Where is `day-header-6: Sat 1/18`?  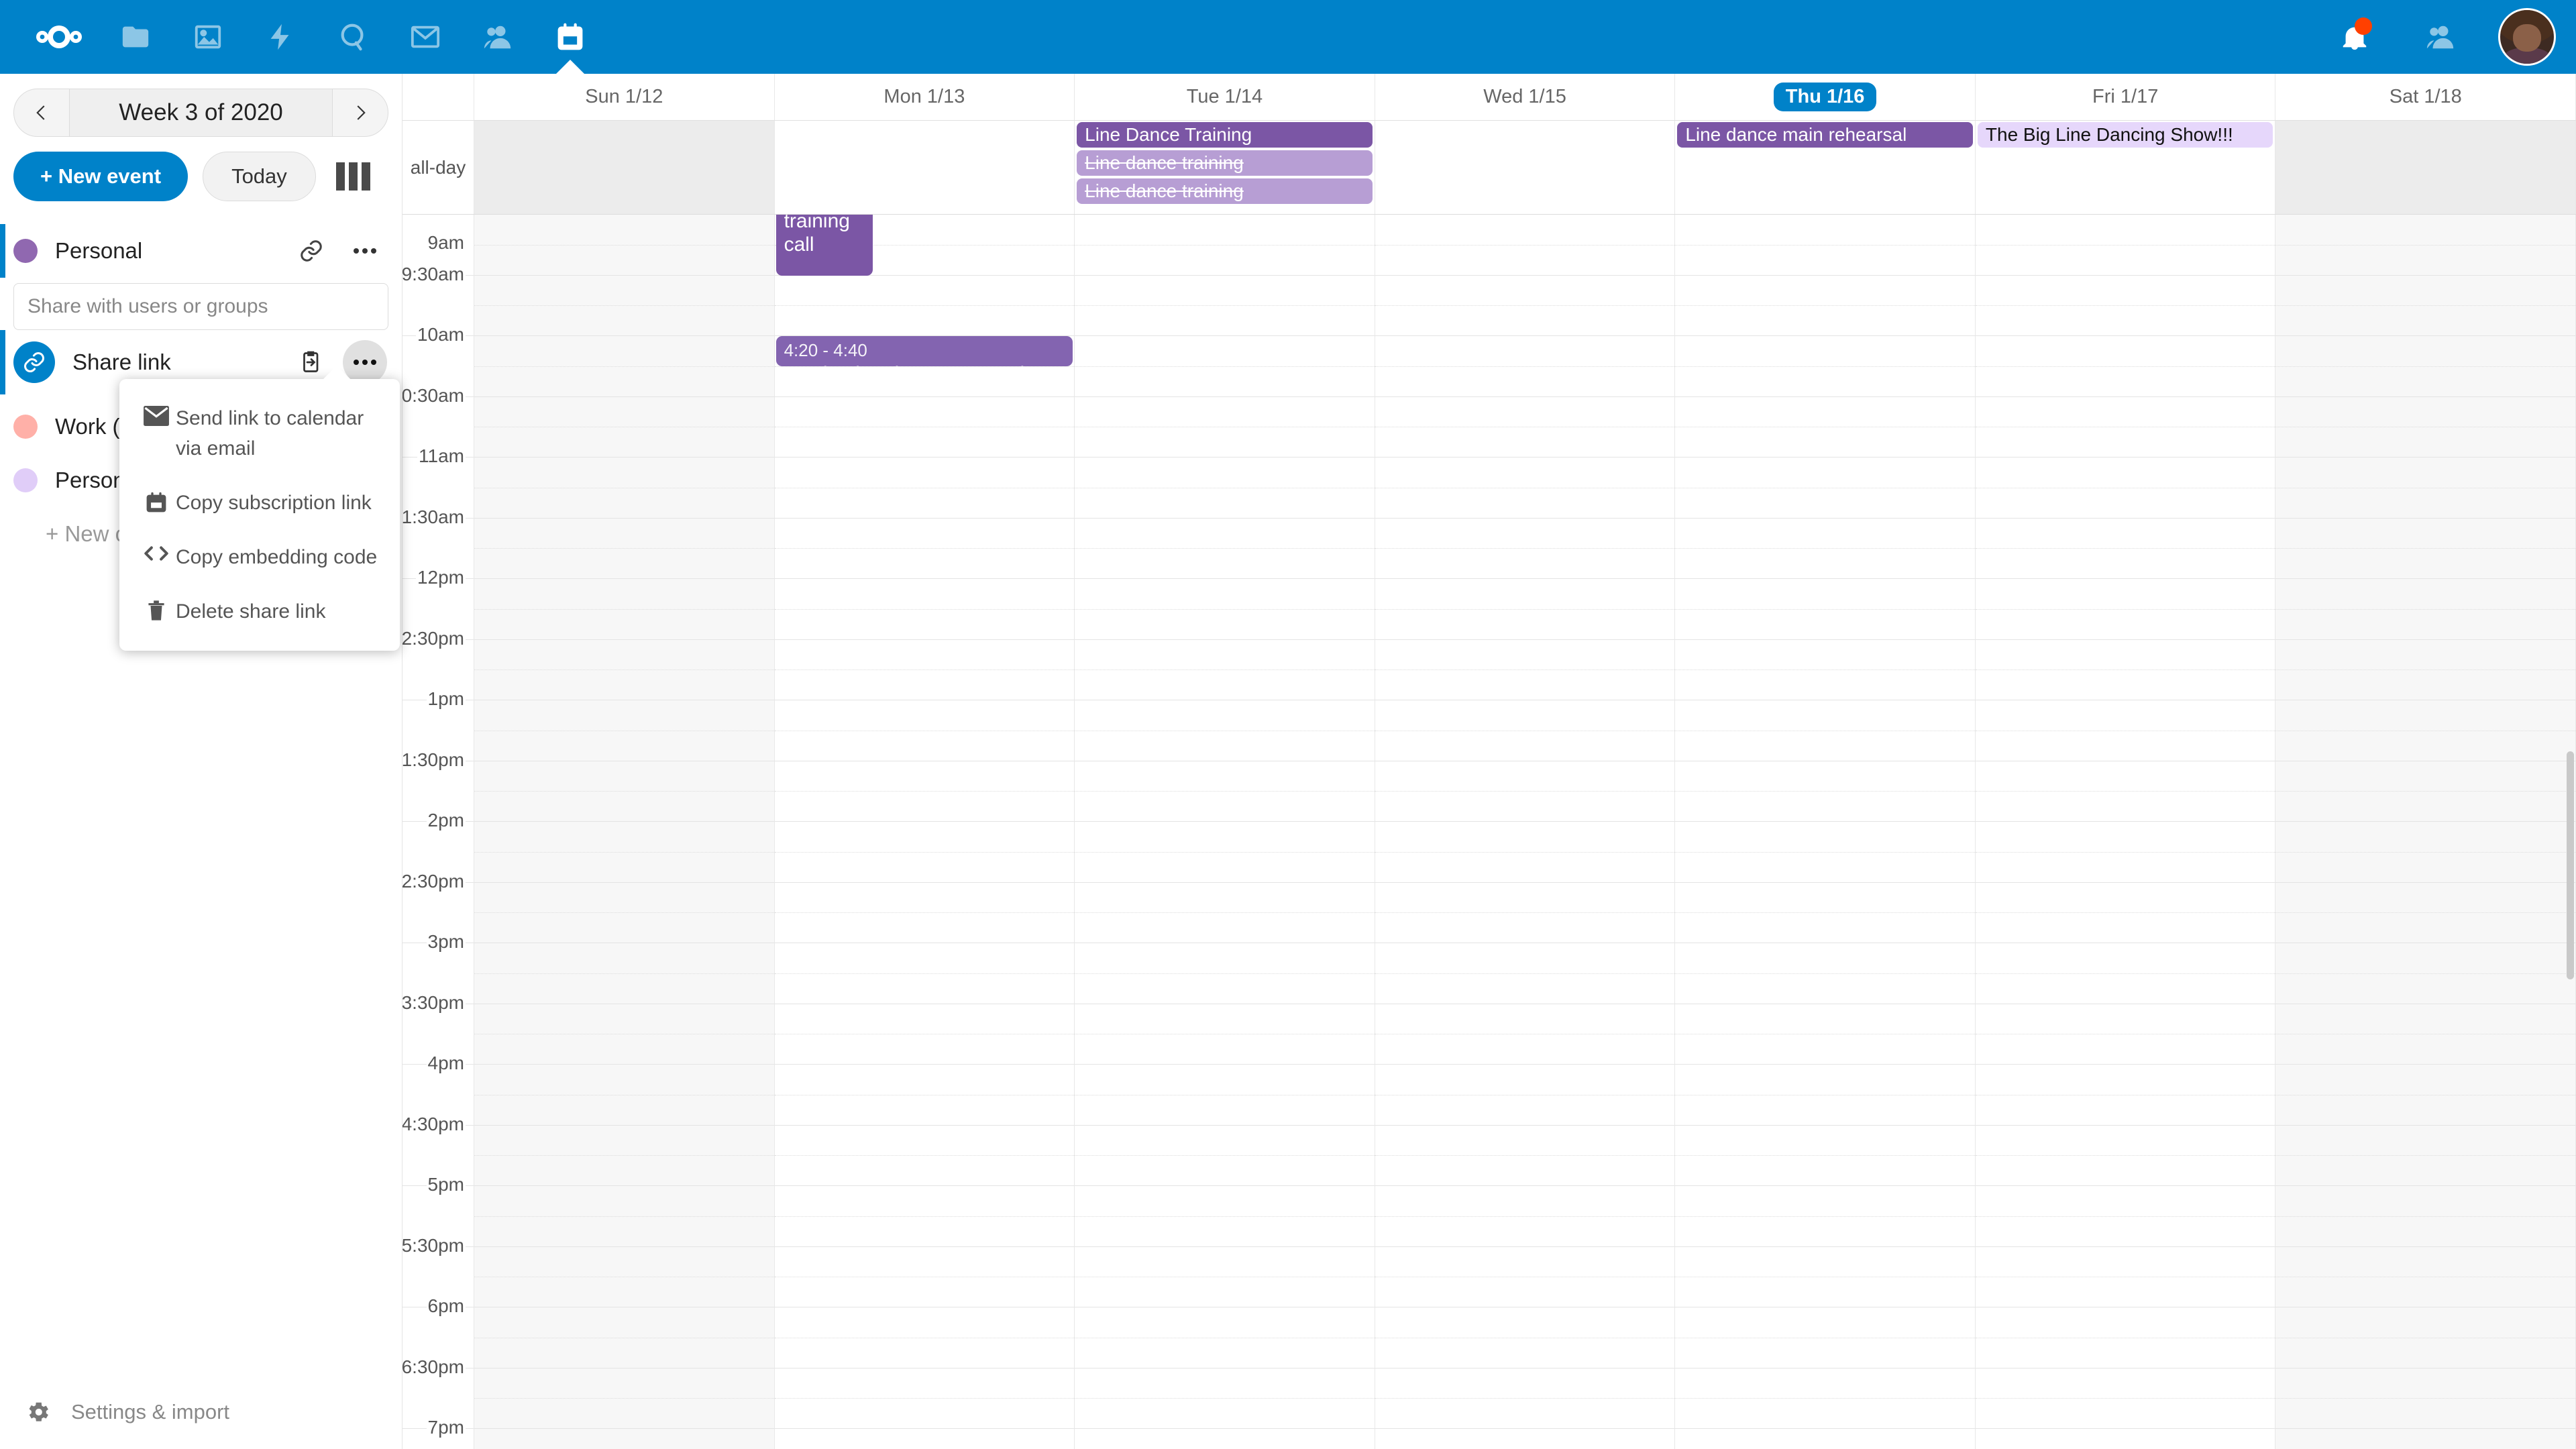
day-header-6: Sat 1/18 is located at coordinates (2425, 97).